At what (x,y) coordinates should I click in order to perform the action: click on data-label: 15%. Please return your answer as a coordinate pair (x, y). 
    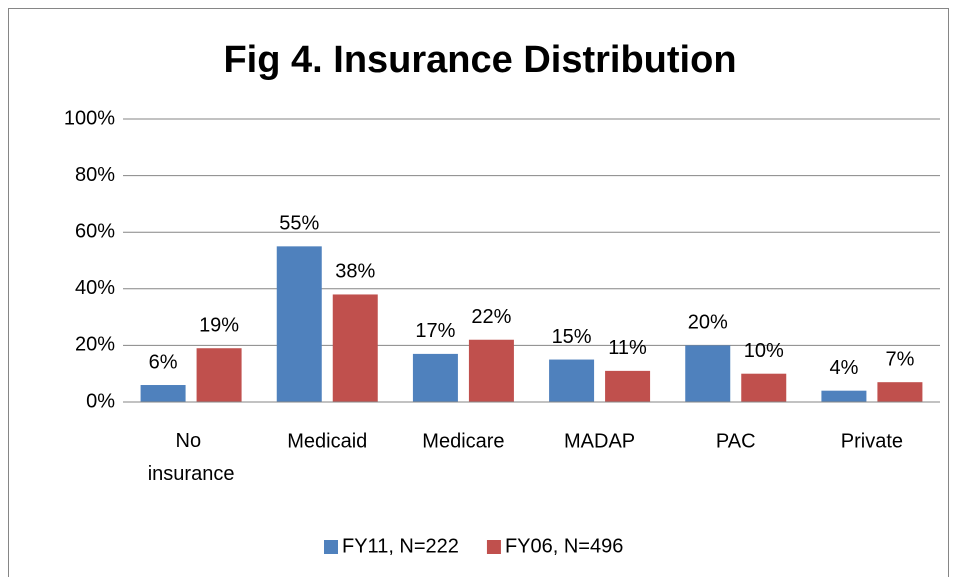
    Looking at the image, I should click on (572, 337).